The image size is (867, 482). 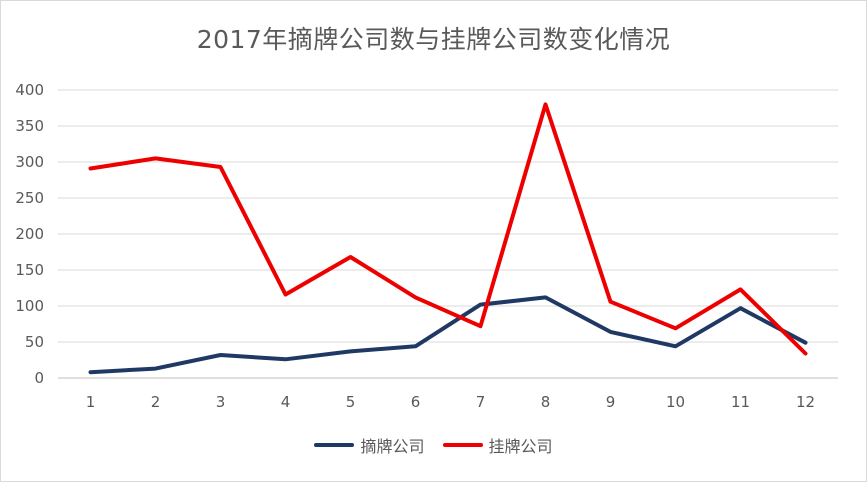 I want to click on x-tick-label: 5, so click(x=351, y=402).